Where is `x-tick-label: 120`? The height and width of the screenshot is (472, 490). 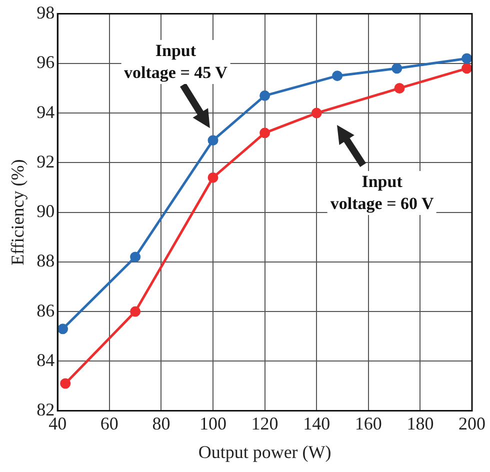 x-tick-label: 120 is located at coordinates (264, 423).